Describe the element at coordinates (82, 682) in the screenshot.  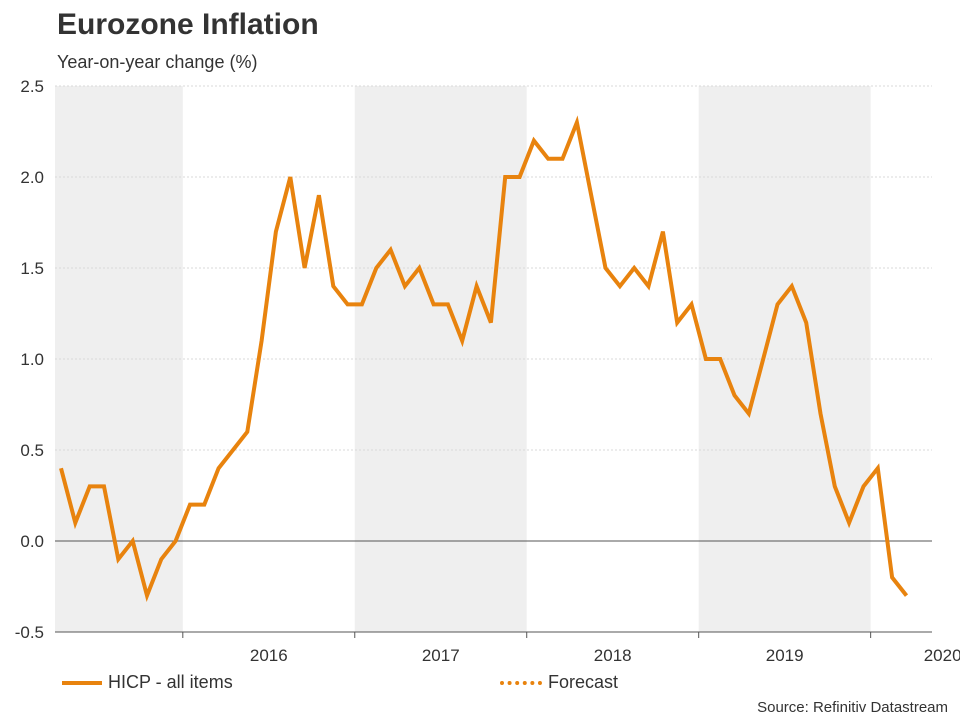
I see `legend-solid-swatch` at that location.